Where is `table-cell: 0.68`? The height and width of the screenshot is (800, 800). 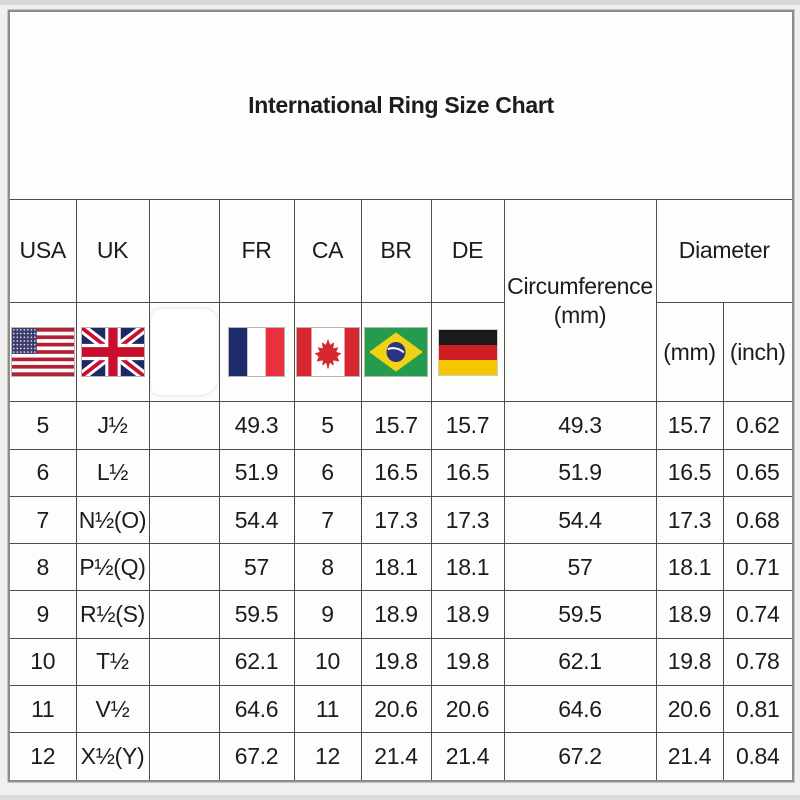 table-cell: 0.68 is located at coordinates (758, 520).